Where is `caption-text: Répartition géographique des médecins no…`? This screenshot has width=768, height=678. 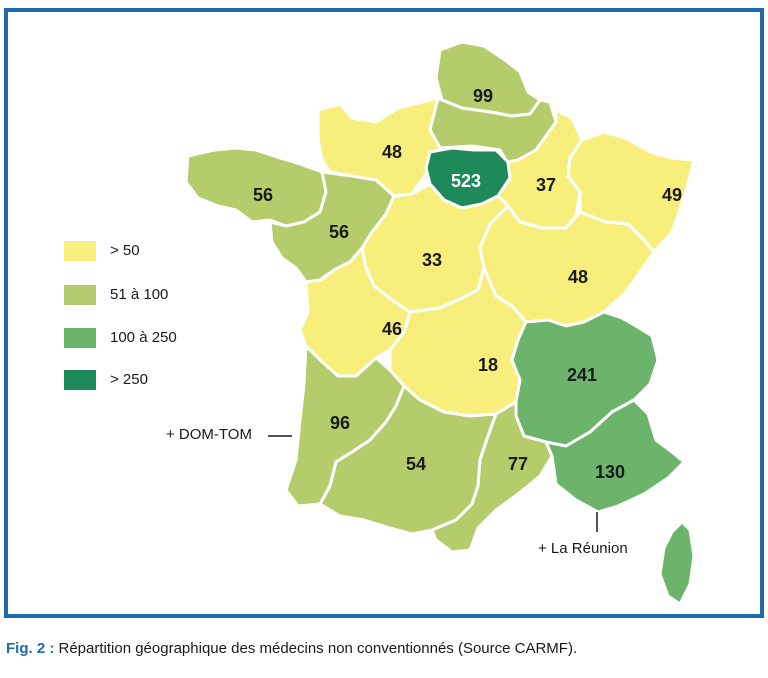 caption-text: Répartition géographique des médecins no… is located at coordinates (316, 648).